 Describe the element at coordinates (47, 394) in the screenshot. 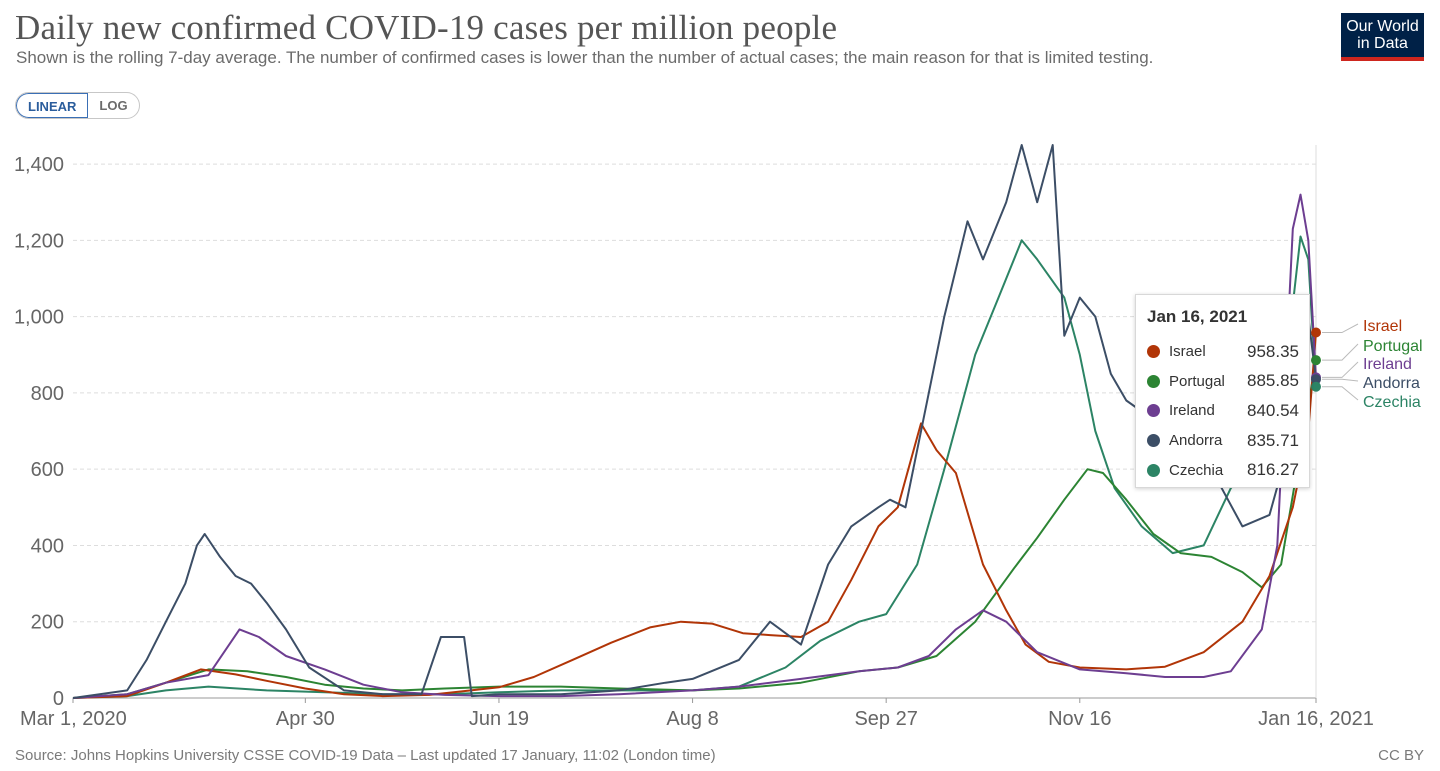

I see `y-tick-label: 800` at that location.